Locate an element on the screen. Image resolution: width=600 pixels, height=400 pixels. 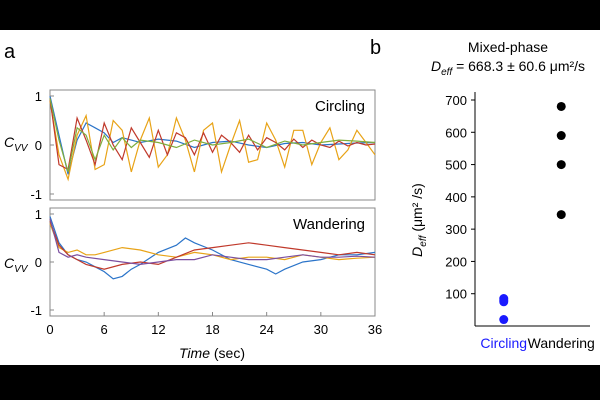
deff-title: Mixed-phase is located at coordinates (508, 47).